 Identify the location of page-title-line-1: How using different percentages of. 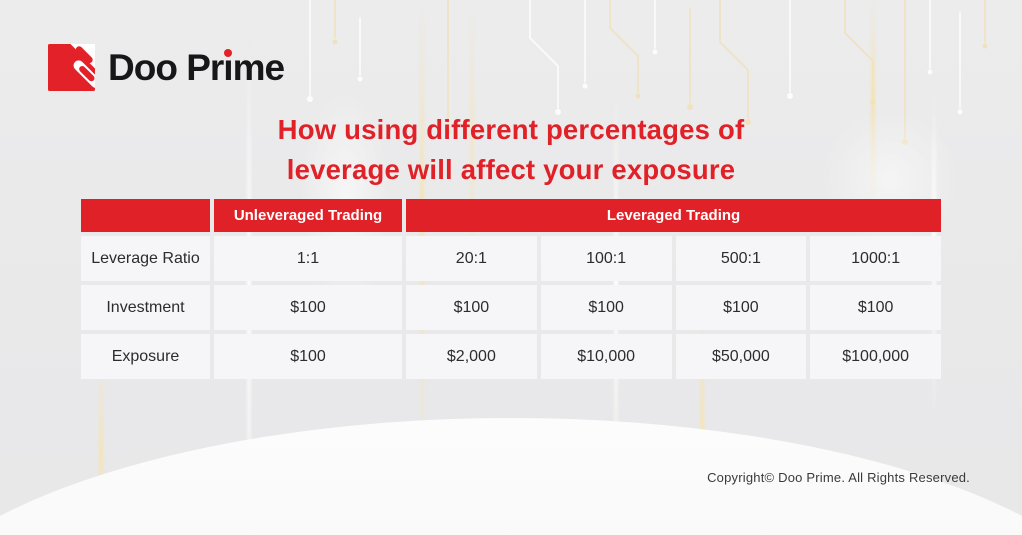
(511, 129).